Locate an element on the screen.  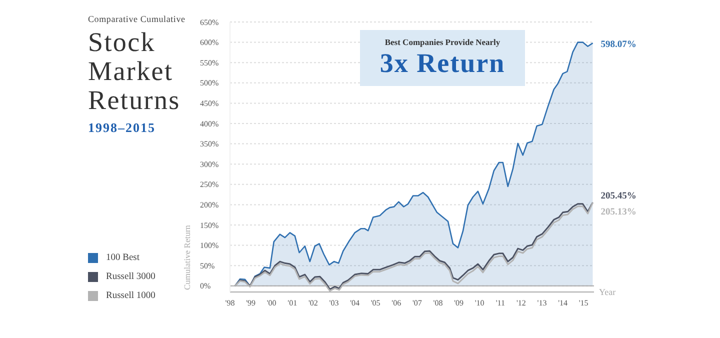
y-tick-label: 200% is located at coordinates (209, 205).